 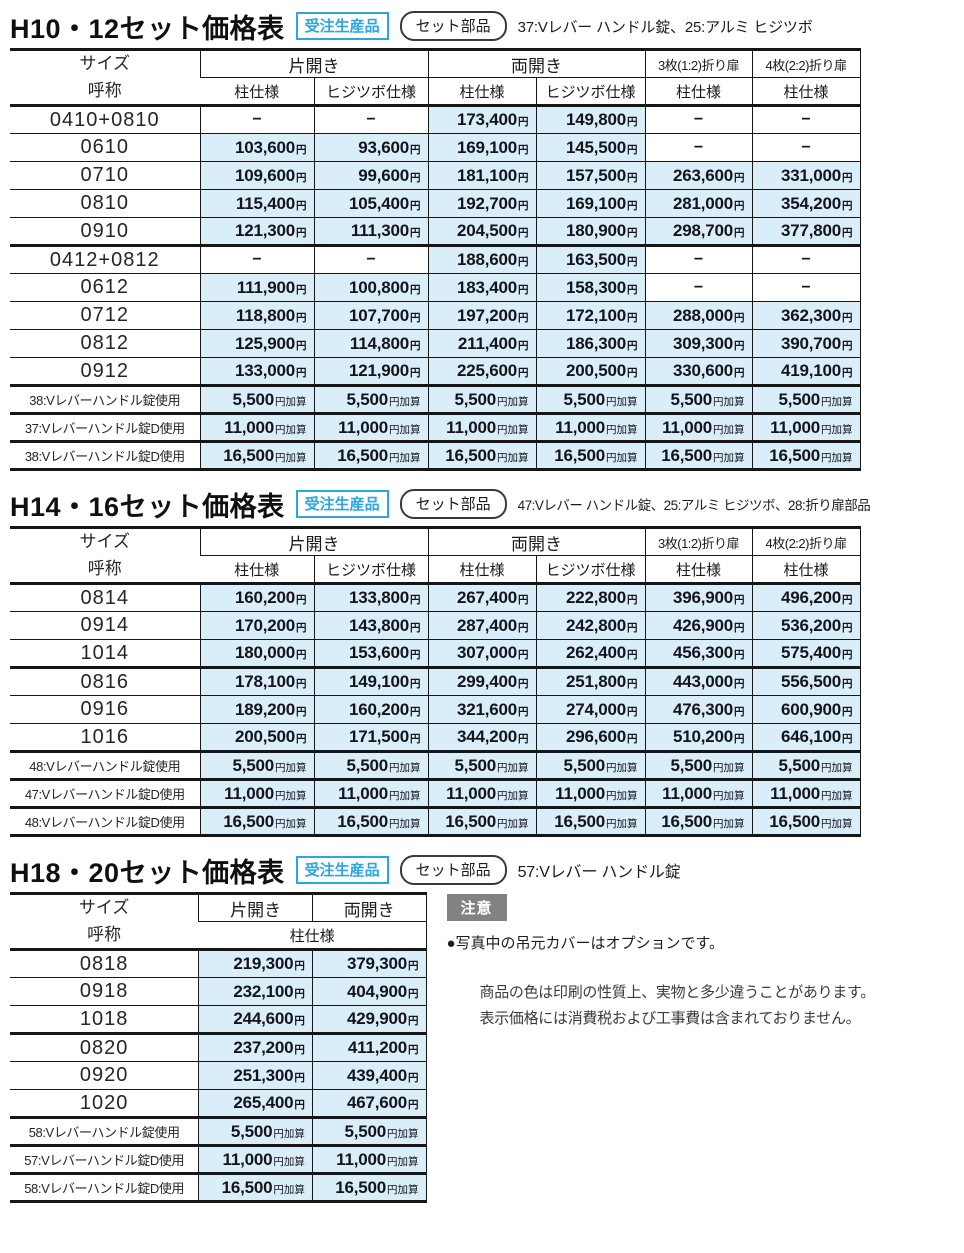 I want to click on price-cell: 118,800円, so click(x=256, y=315).